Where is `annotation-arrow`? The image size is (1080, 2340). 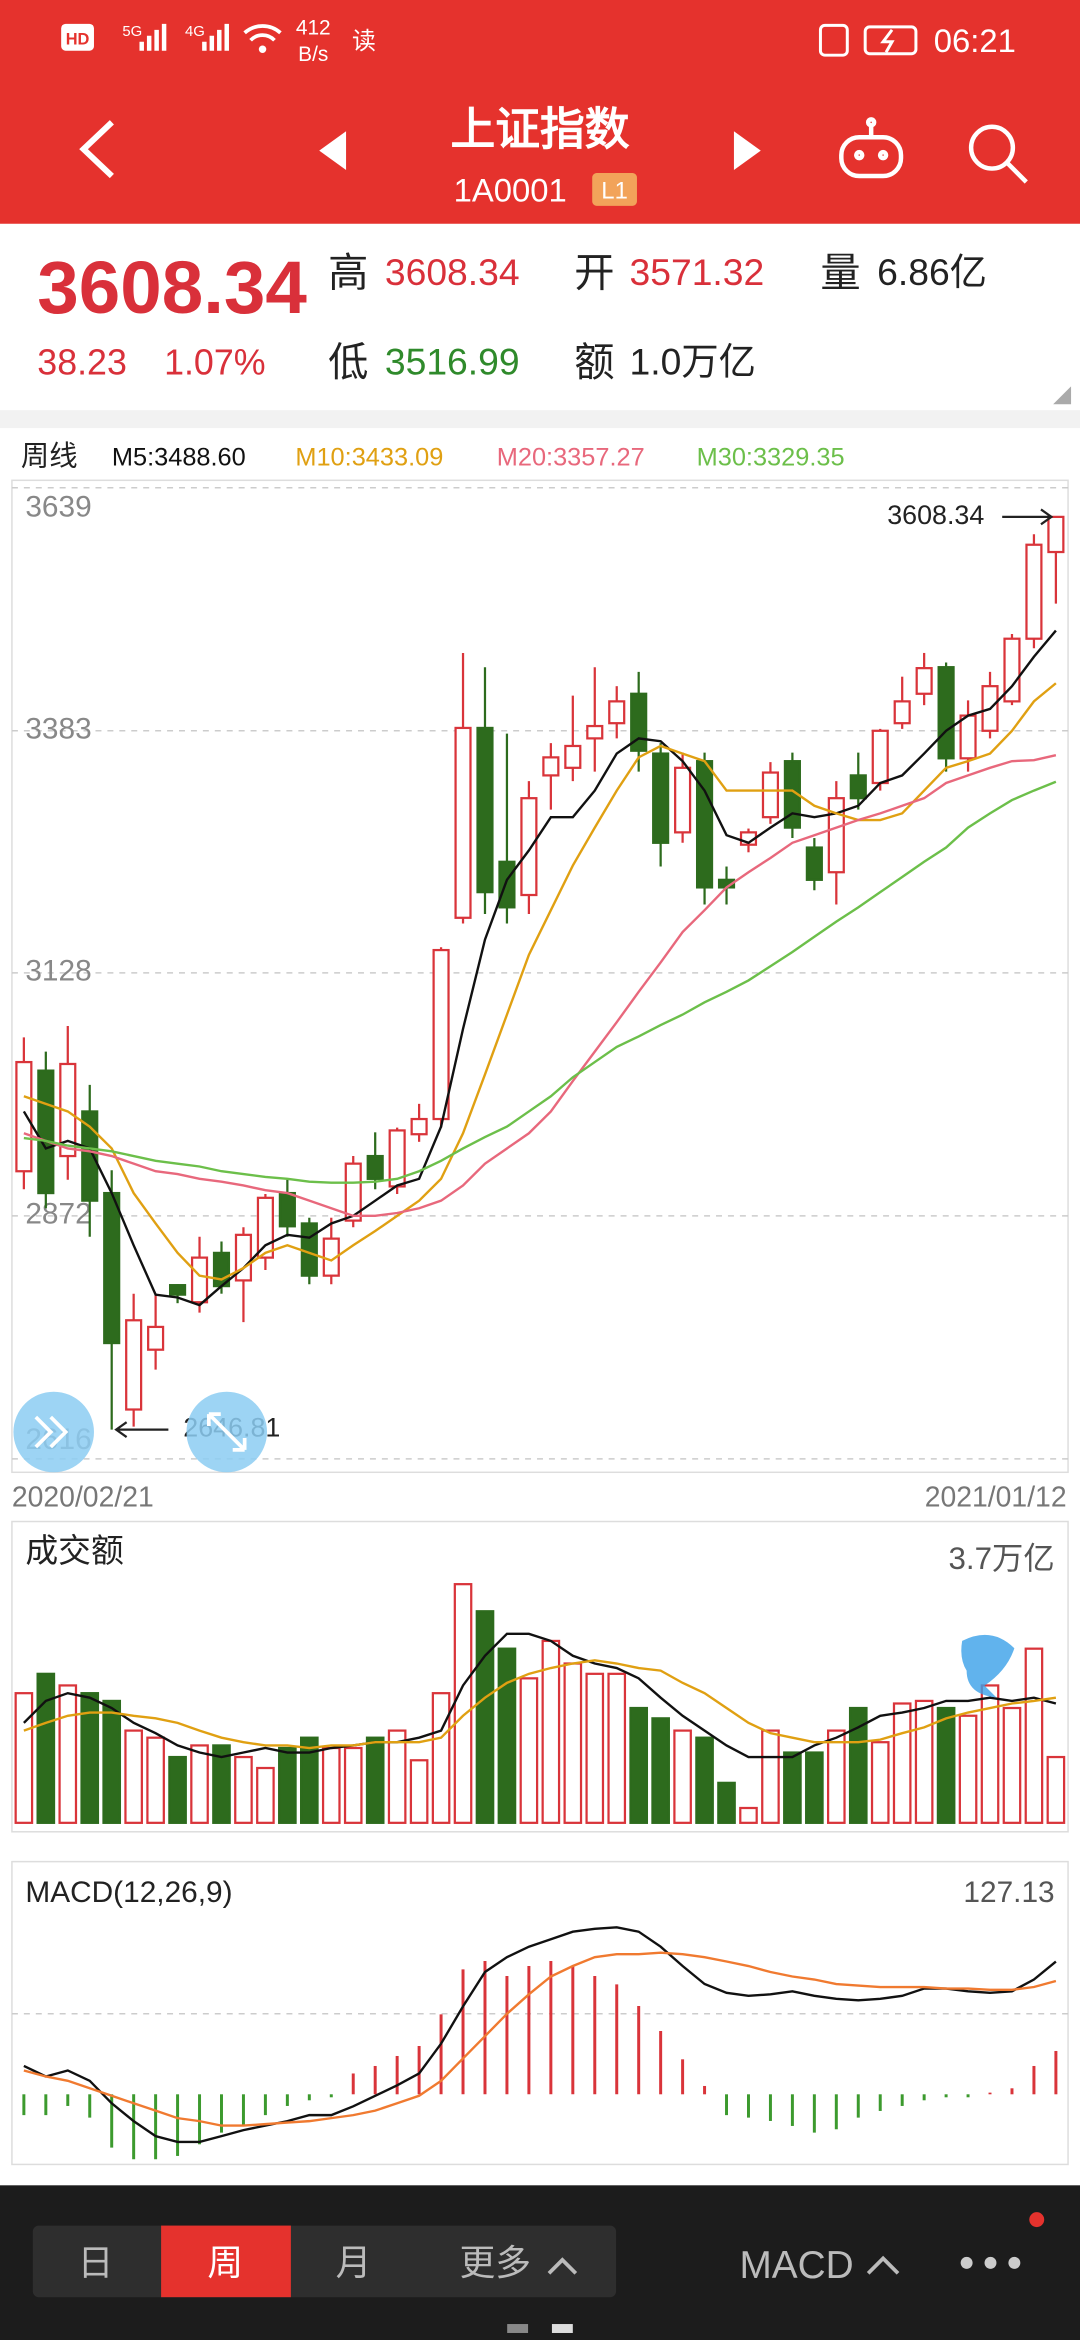 annotation-arrow is located at coordinates (1028, 517).